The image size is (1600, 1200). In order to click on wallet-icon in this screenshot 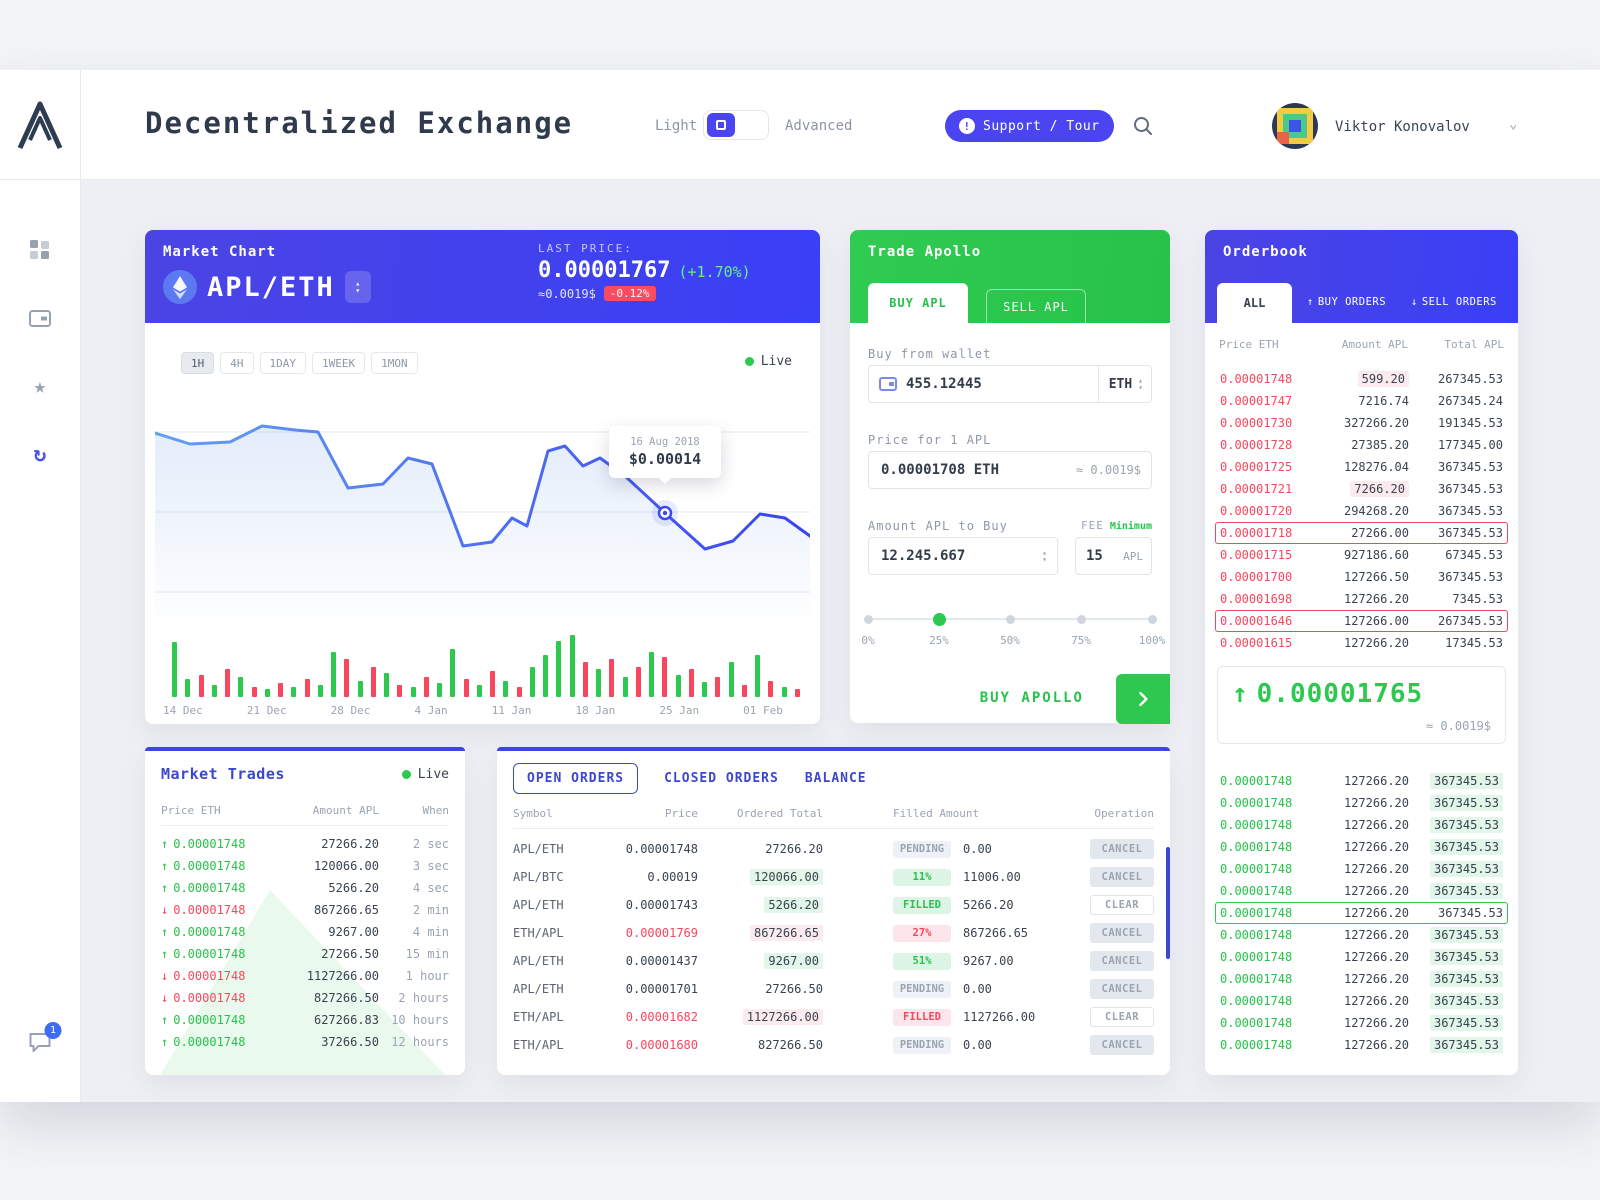, I will do `click(40, 318)`.